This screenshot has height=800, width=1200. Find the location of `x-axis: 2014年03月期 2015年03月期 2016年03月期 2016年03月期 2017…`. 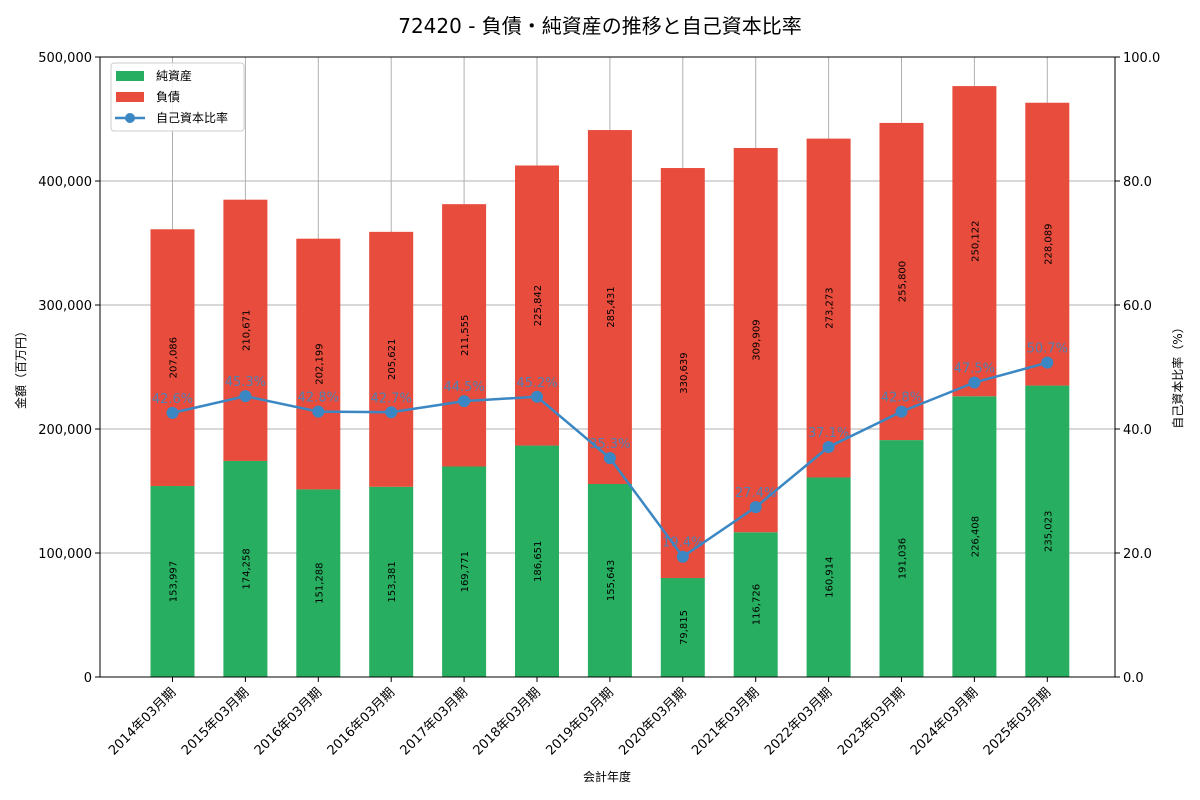

x-axis: 2014年03月期 2015年03月期 2016年03月期 2016年03月期 2017… is located at coordinates (580, 718).